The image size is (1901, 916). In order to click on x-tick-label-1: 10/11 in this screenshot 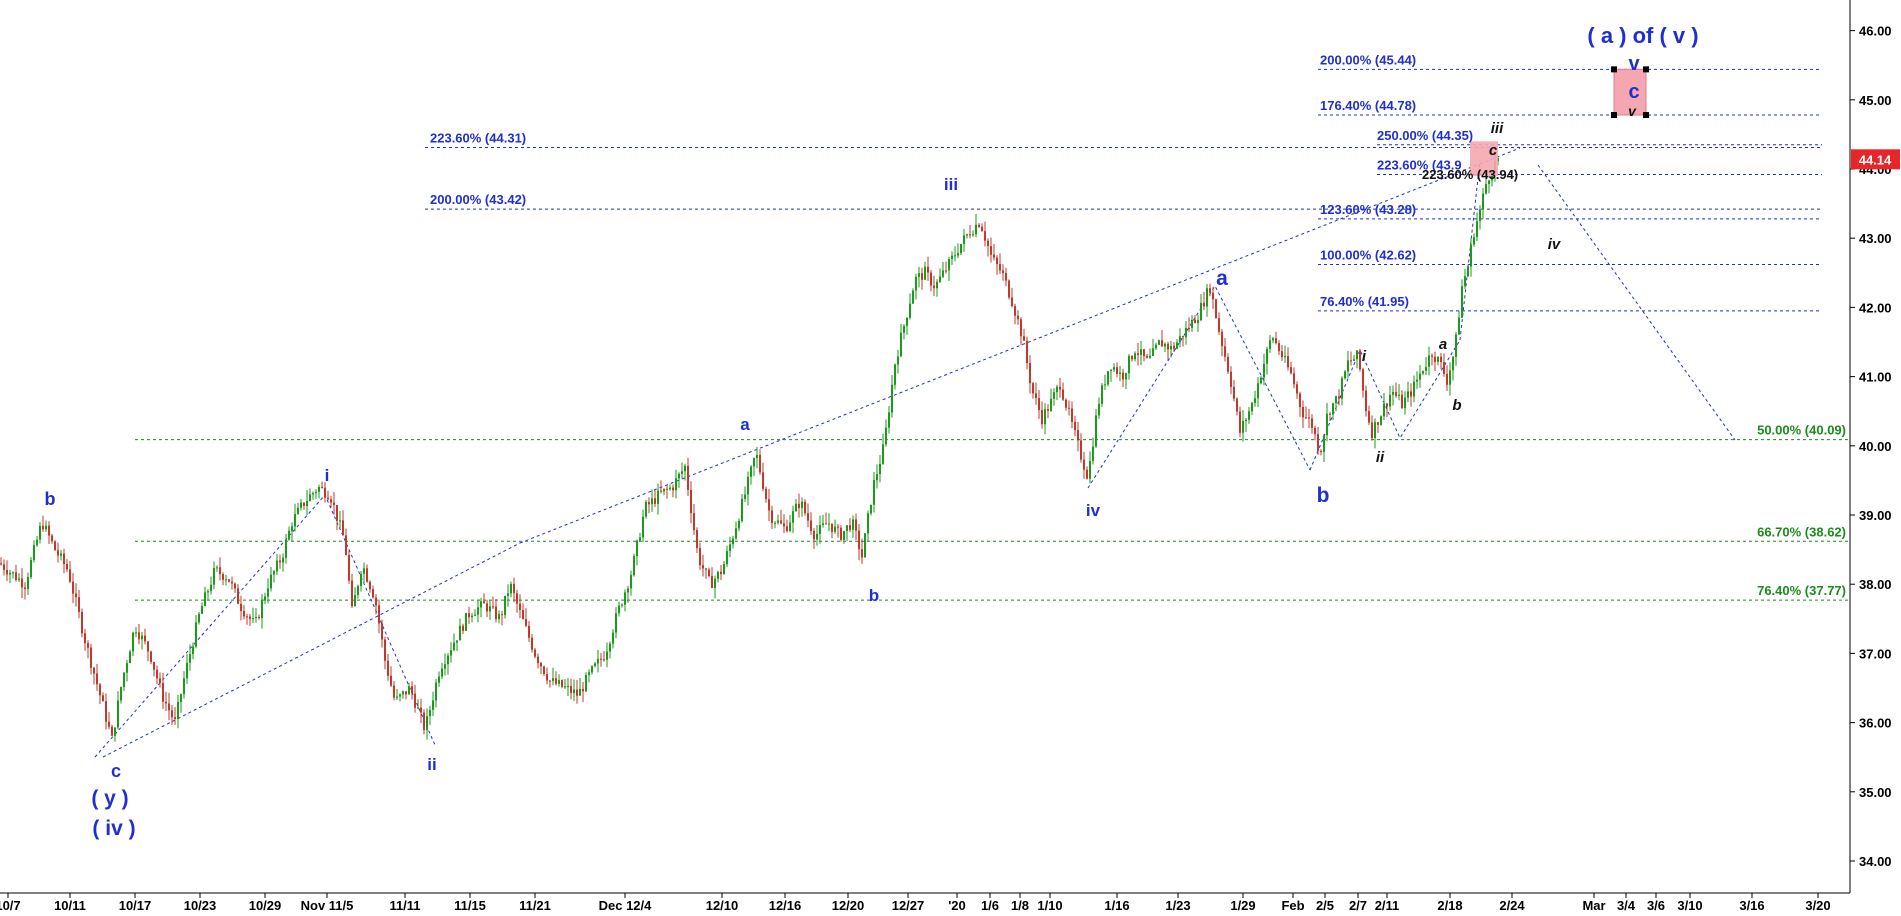, I will do `click(70, 904)`.